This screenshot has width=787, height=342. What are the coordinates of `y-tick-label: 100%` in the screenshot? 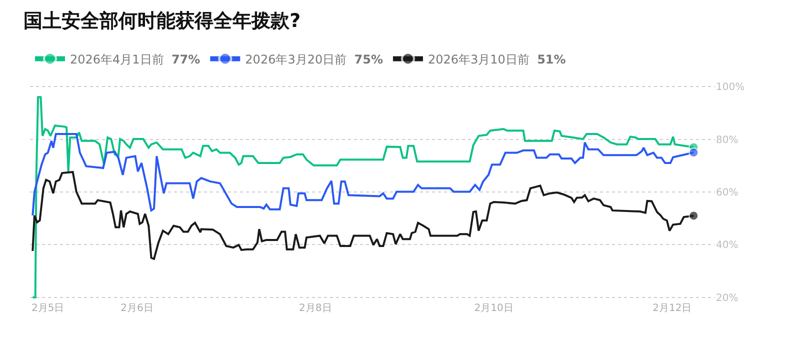 It's located at (730, 88).